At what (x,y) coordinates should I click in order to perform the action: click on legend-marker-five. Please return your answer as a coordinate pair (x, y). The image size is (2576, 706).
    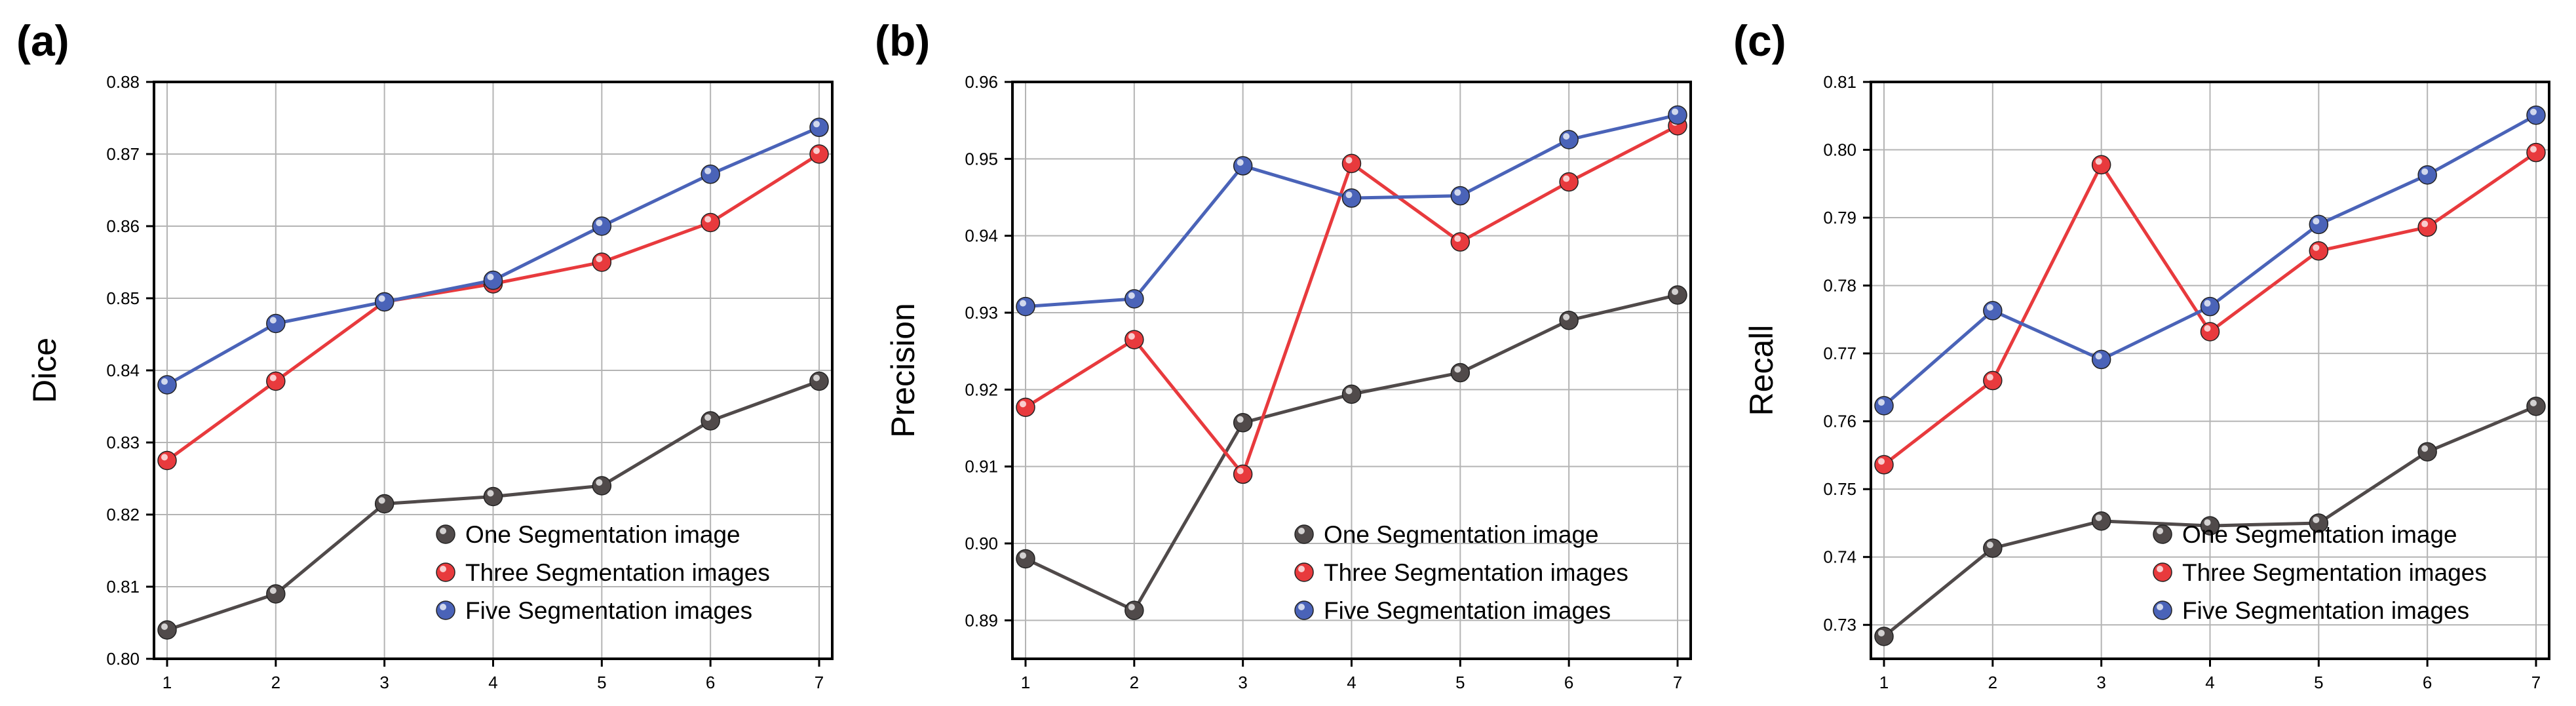
    Looking at the image, I should click on (1304, 610).